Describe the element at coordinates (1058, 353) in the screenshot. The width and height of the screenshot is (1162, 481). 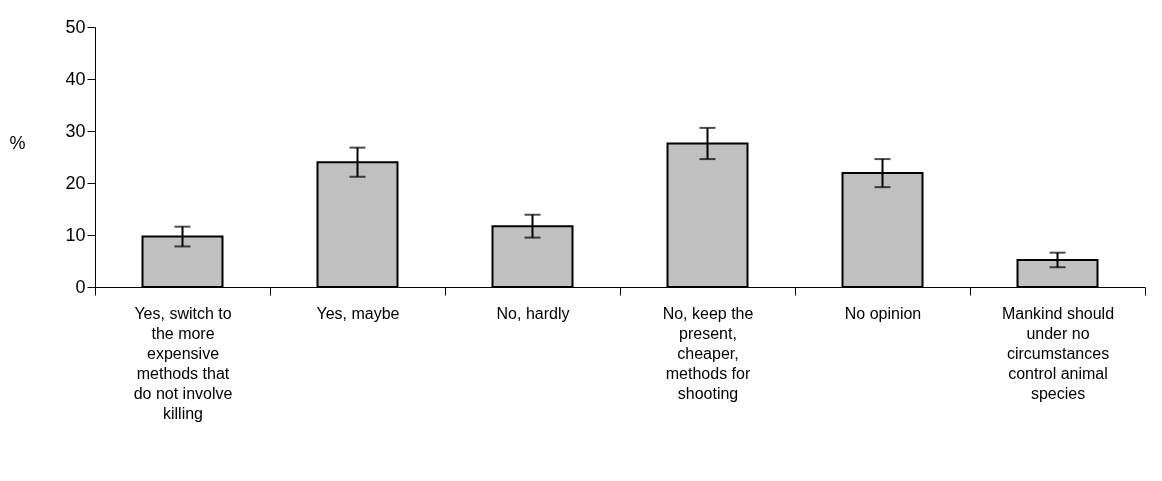
I see `x-tick-label: Mankind should under no circumstances control animal species` at that location.